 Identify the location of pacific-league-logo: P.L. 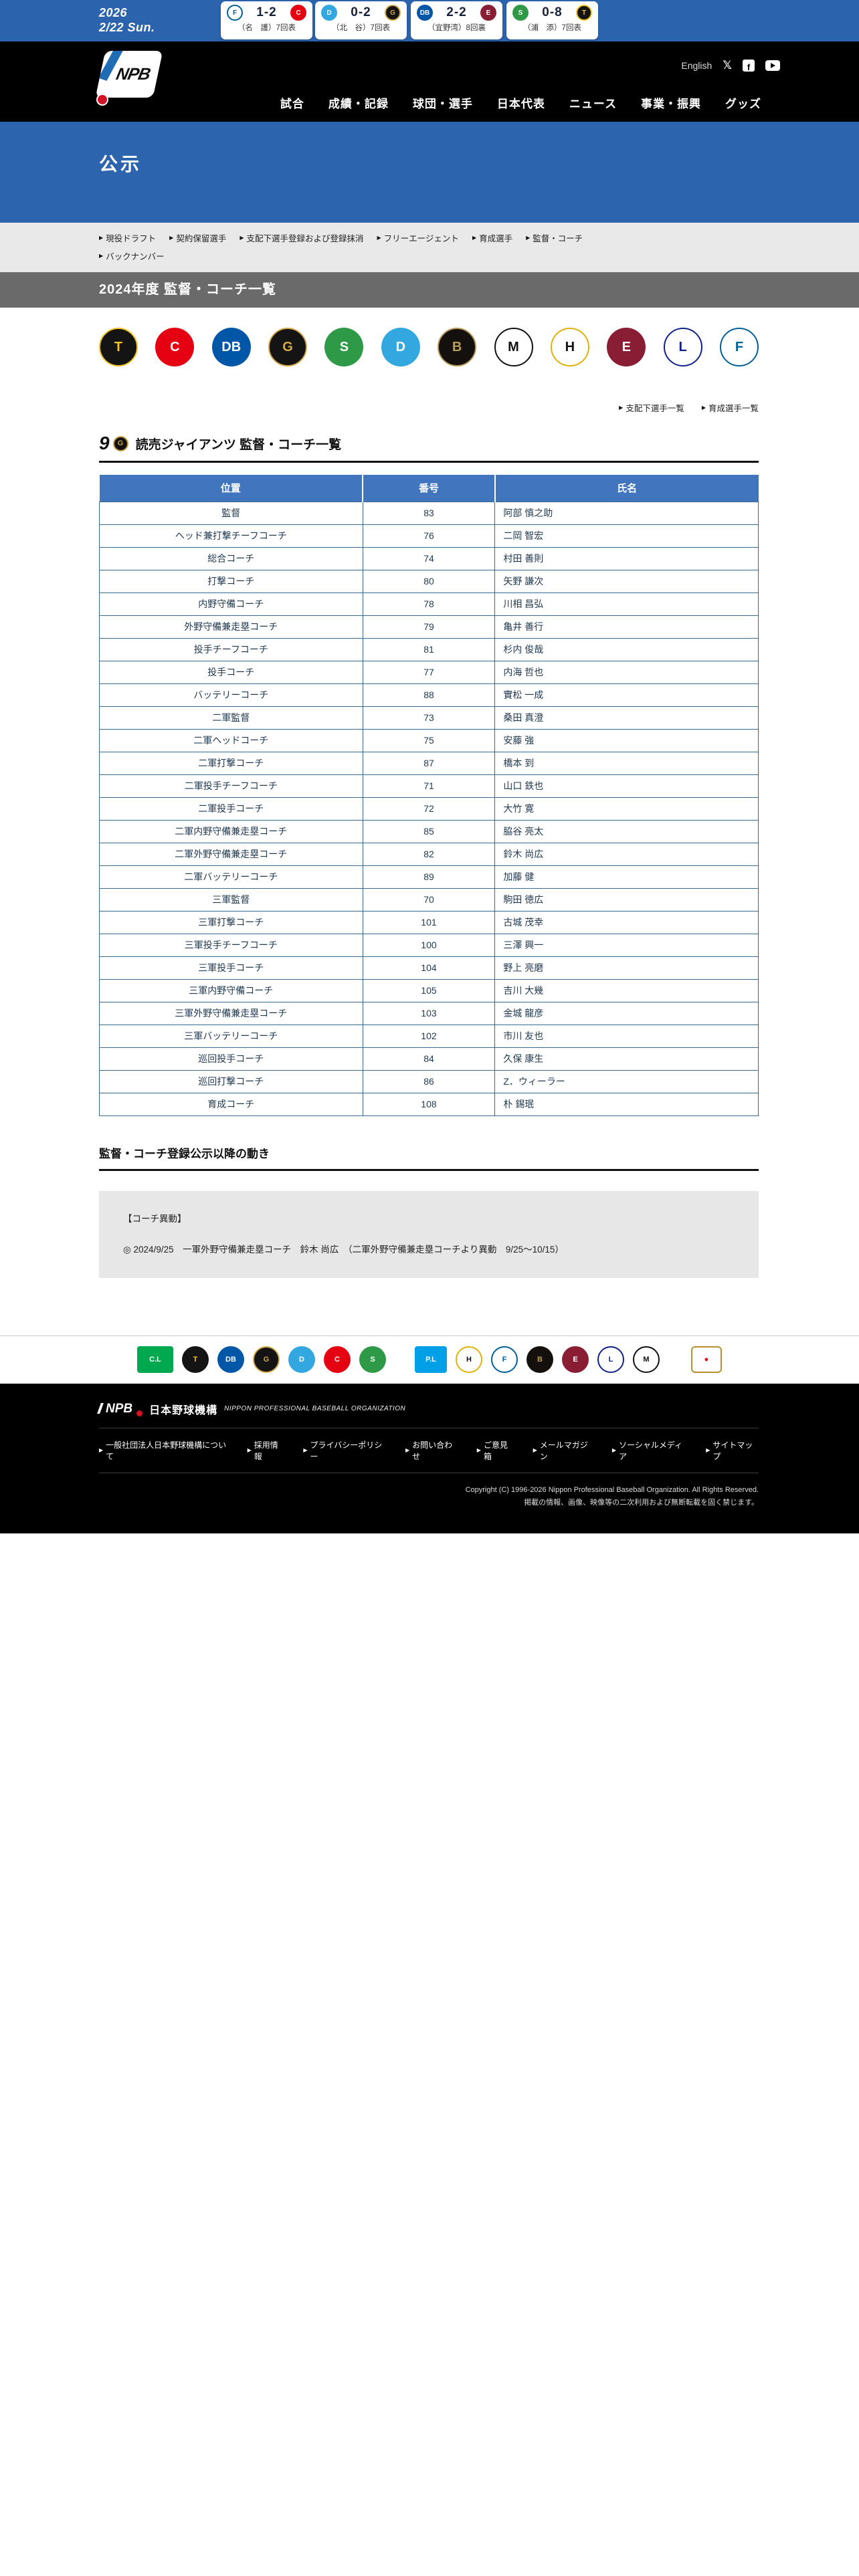
(431, 1359).